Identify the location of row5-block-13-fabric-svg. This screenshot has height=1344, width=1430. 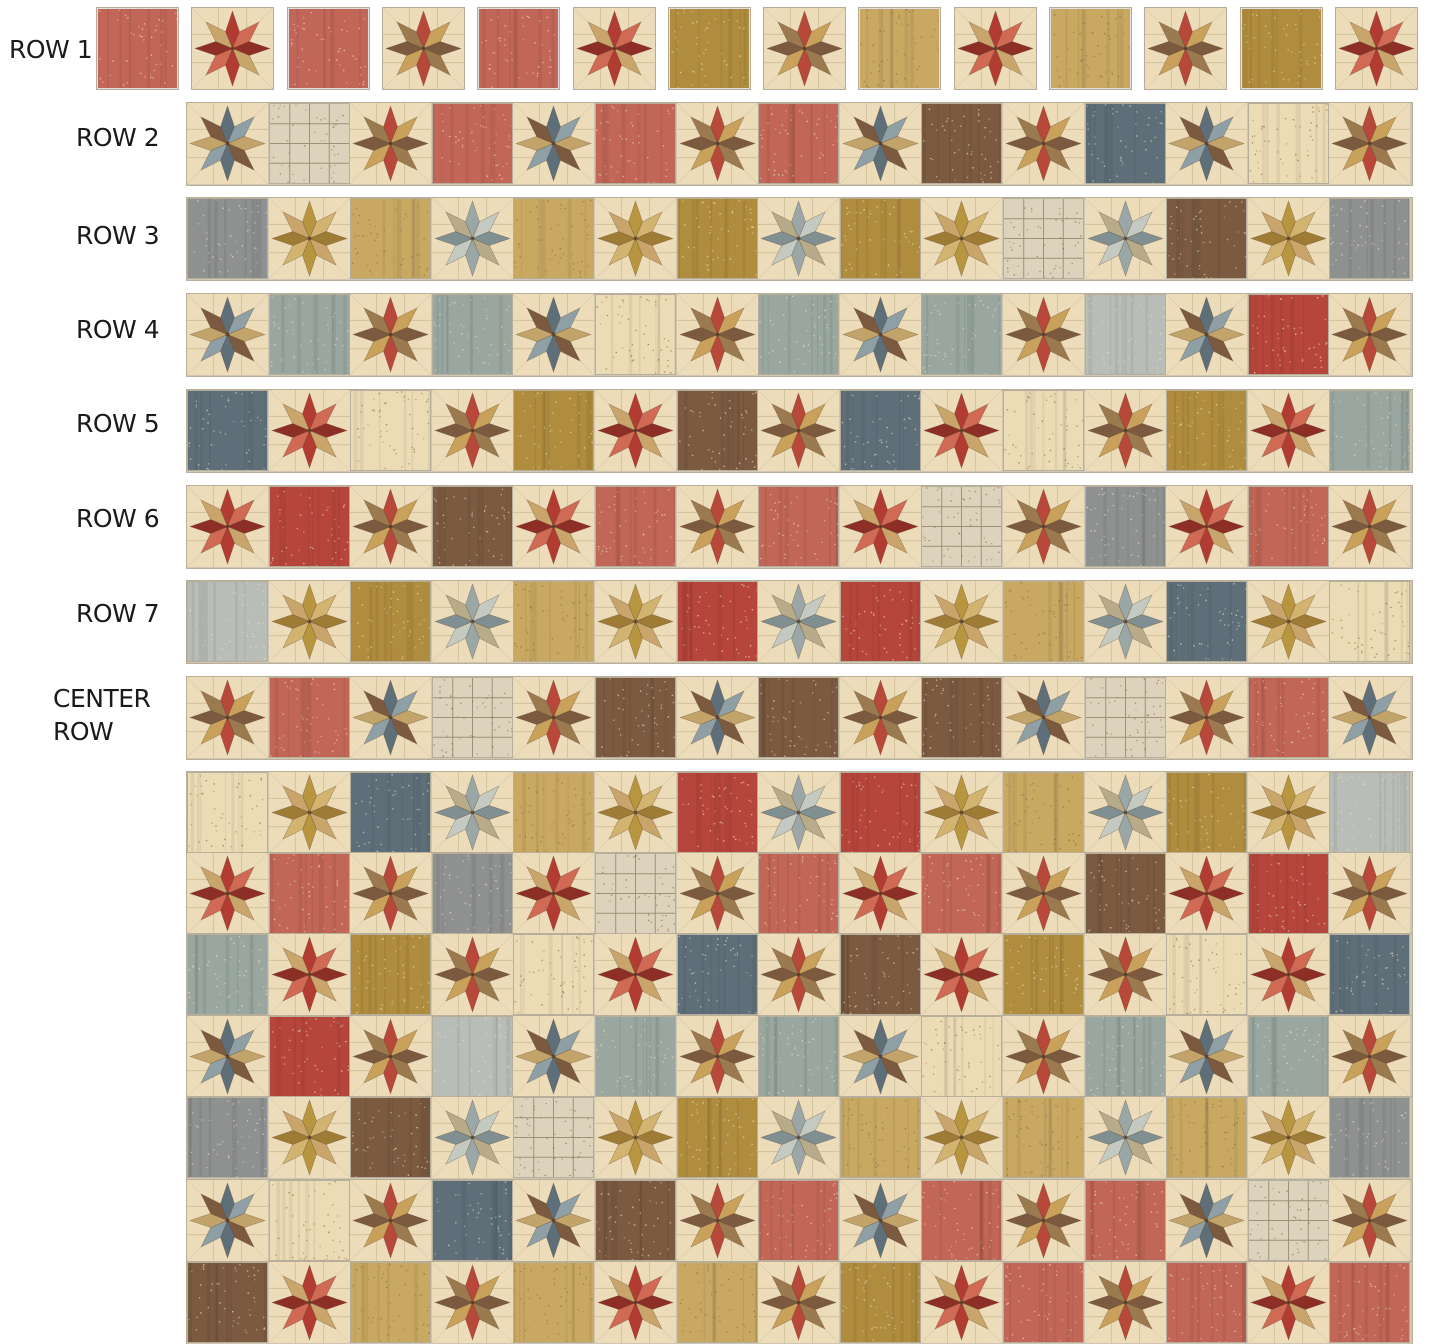
(1206, 430).